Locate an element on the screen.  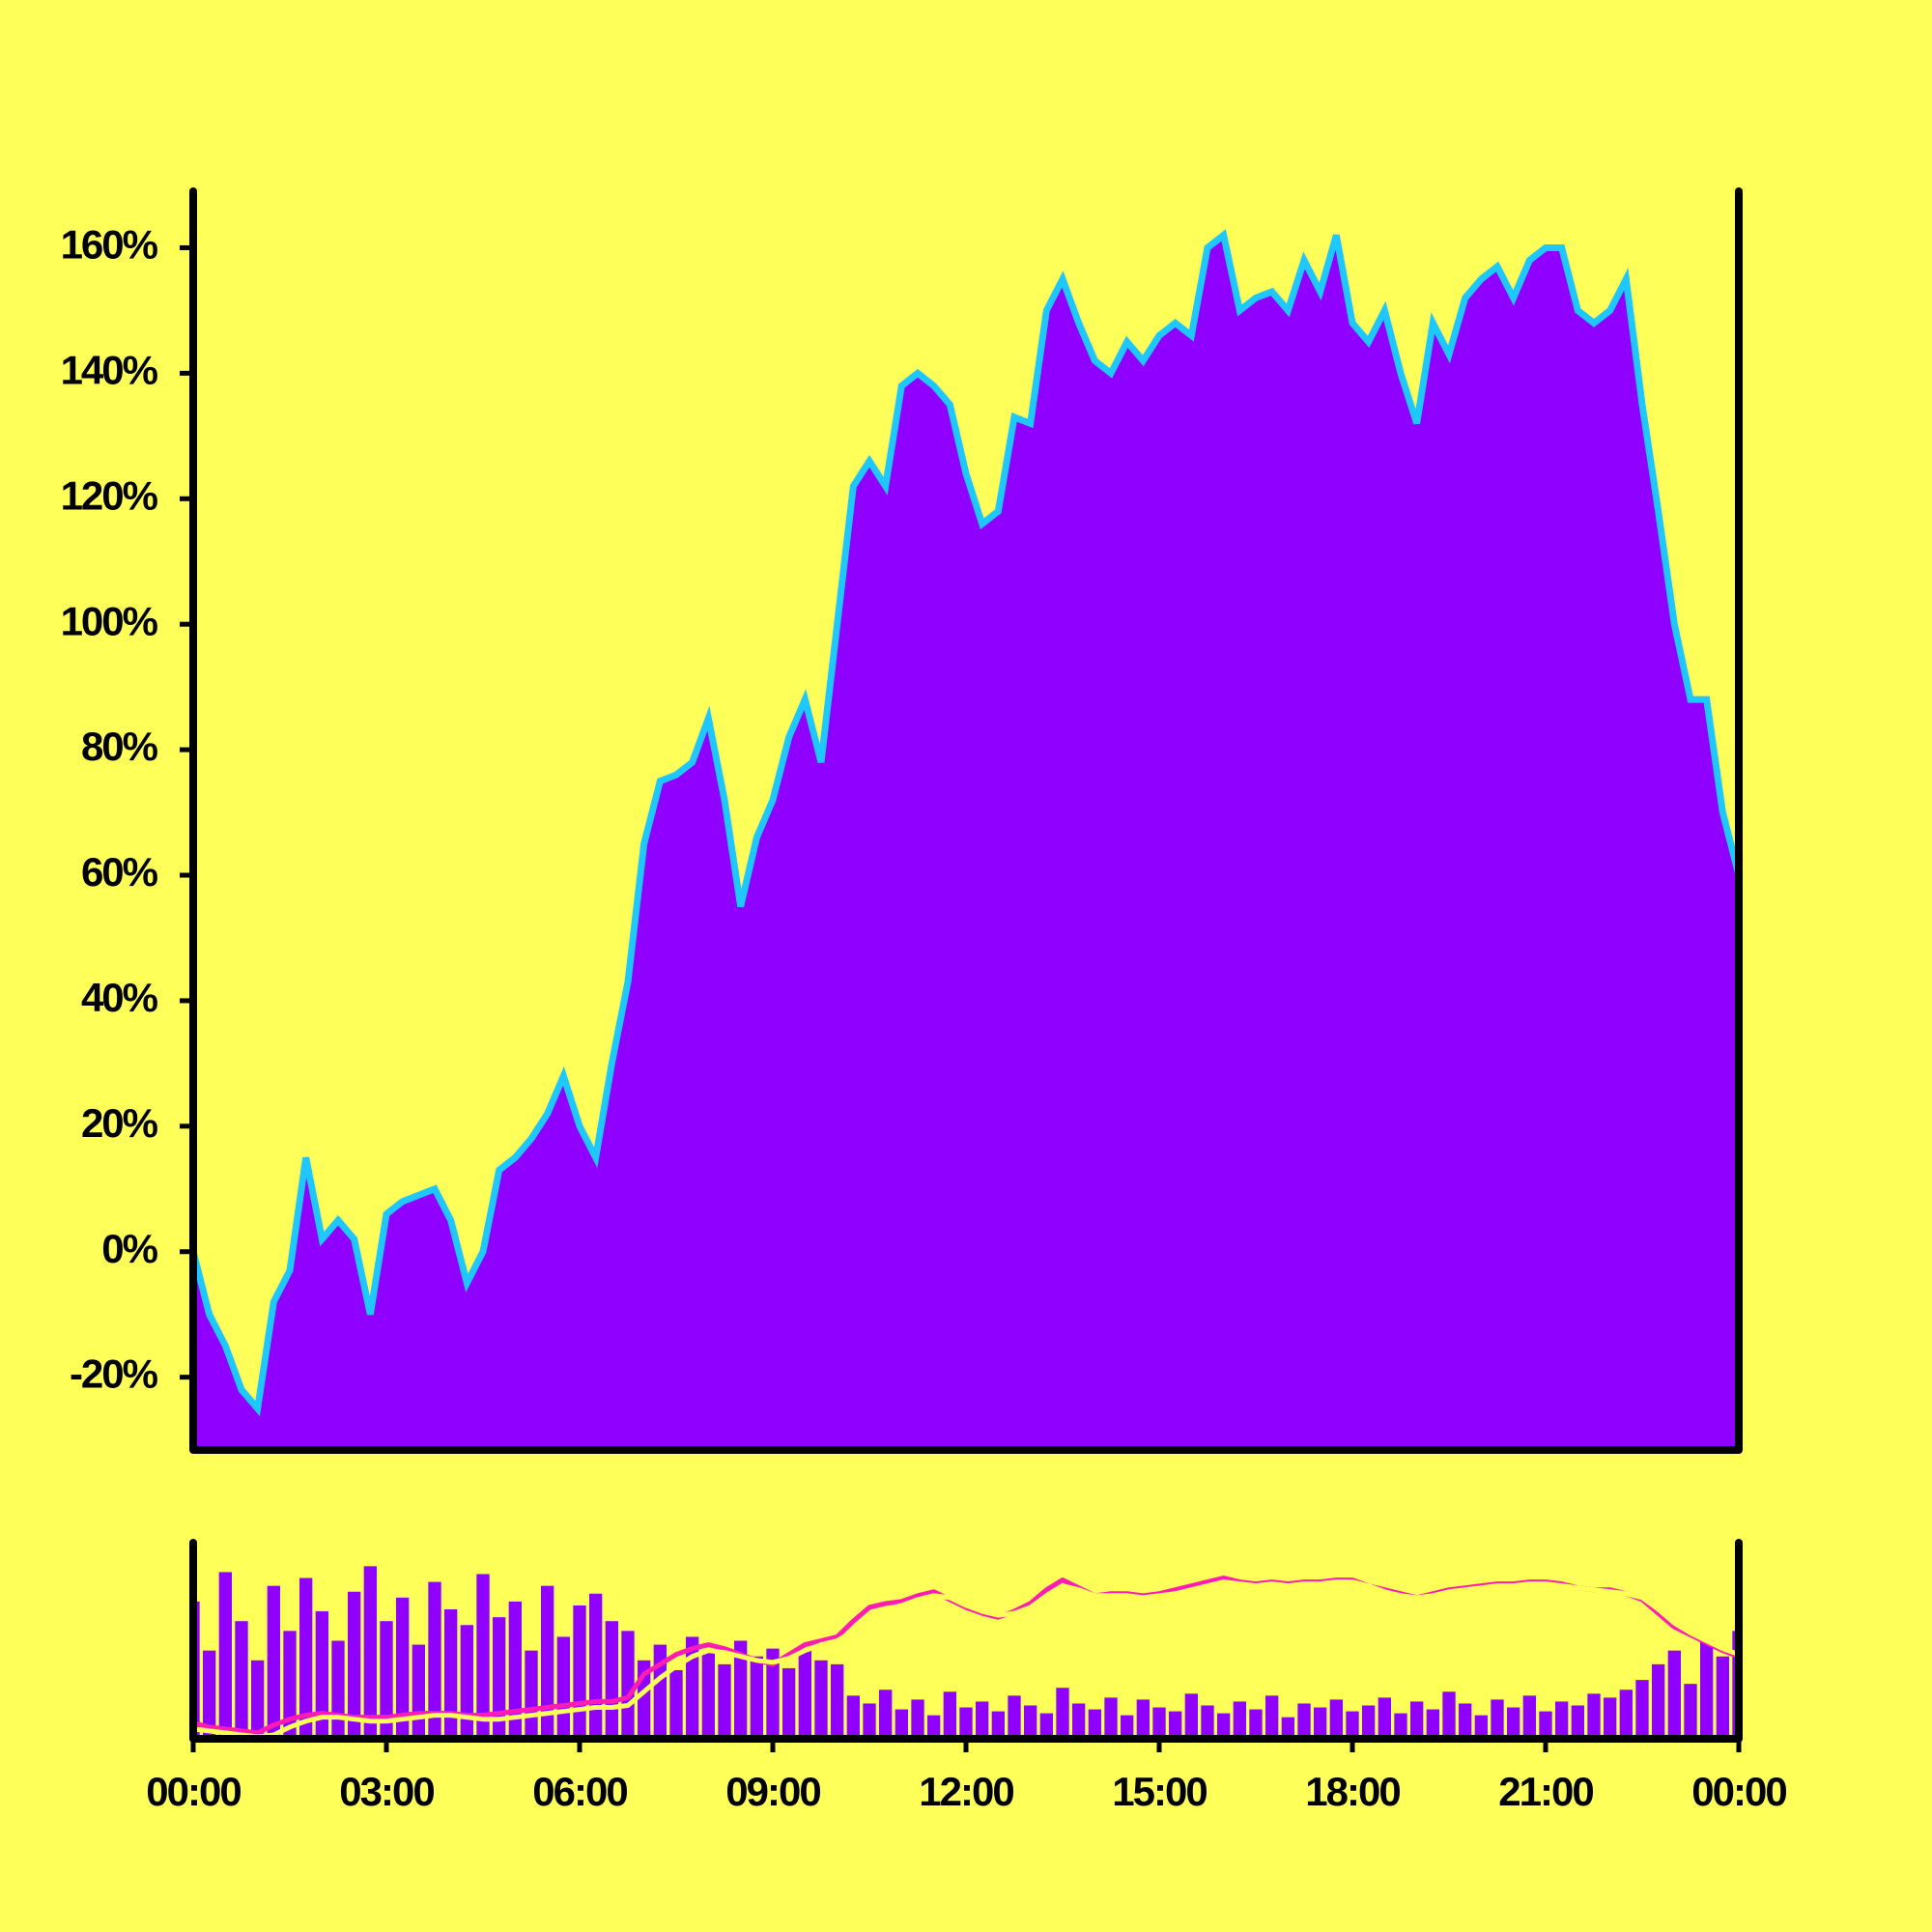
y-tick-label: 60% is located at coordinates (119, 872).